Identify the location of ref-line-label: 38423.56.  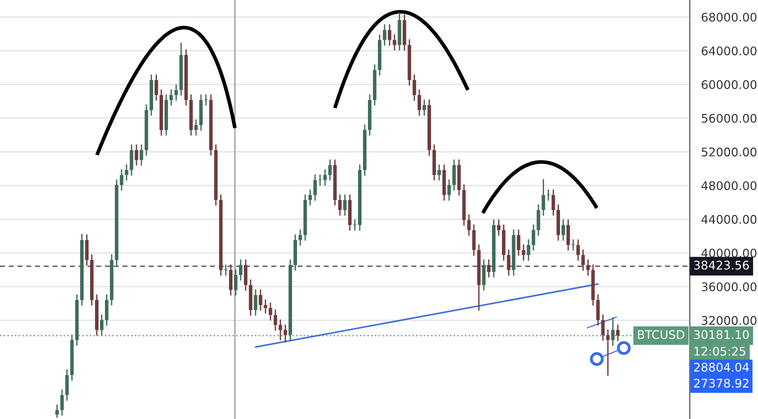
(721, 265).